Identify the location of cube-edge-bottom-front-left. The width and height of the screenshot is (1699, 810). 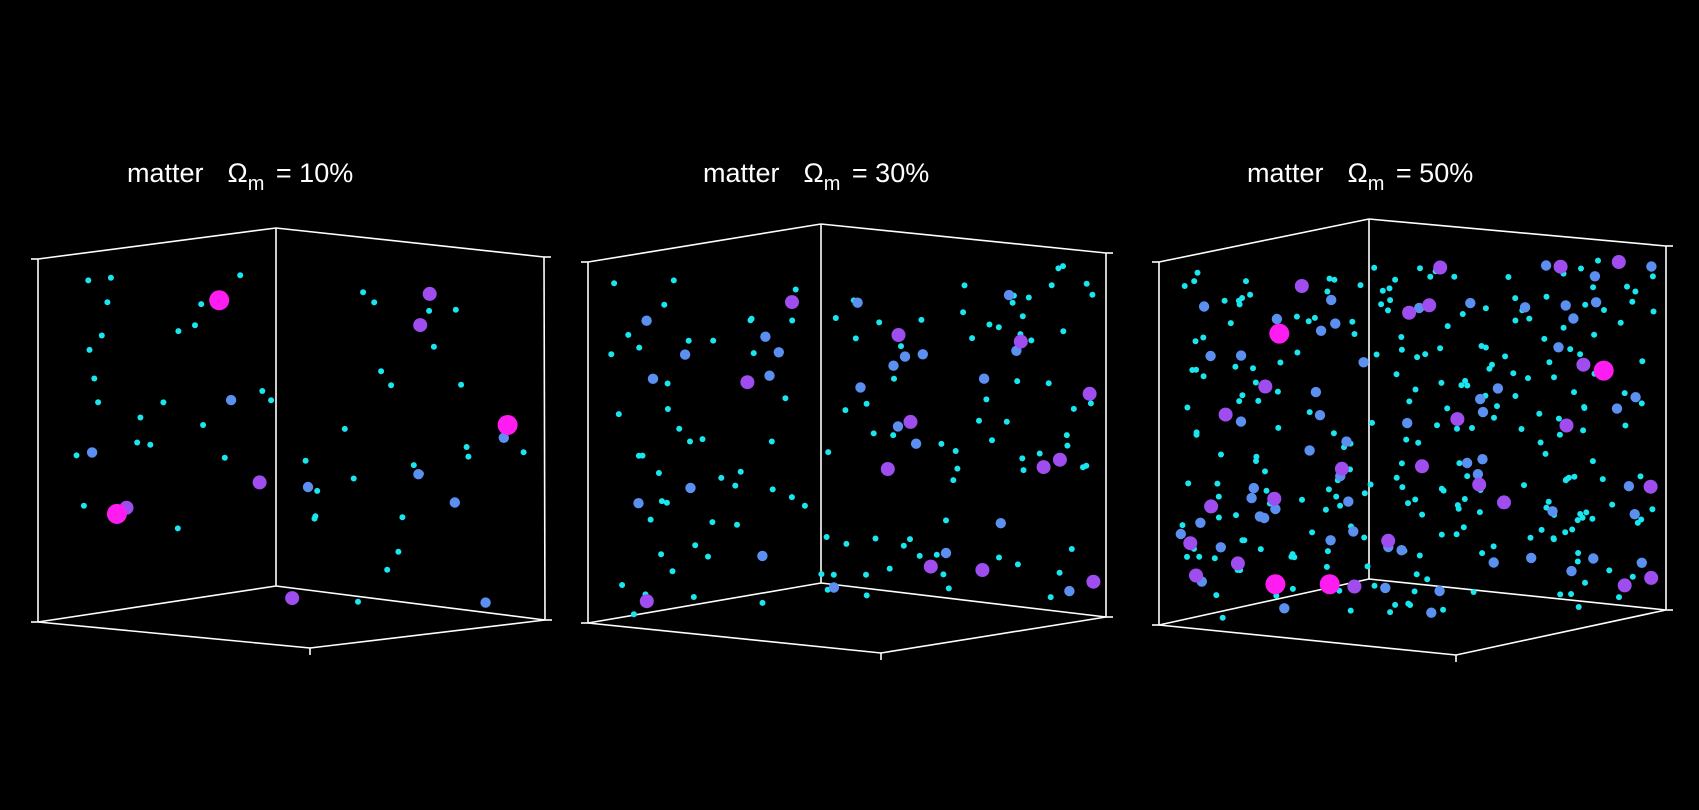
(1307, 640).